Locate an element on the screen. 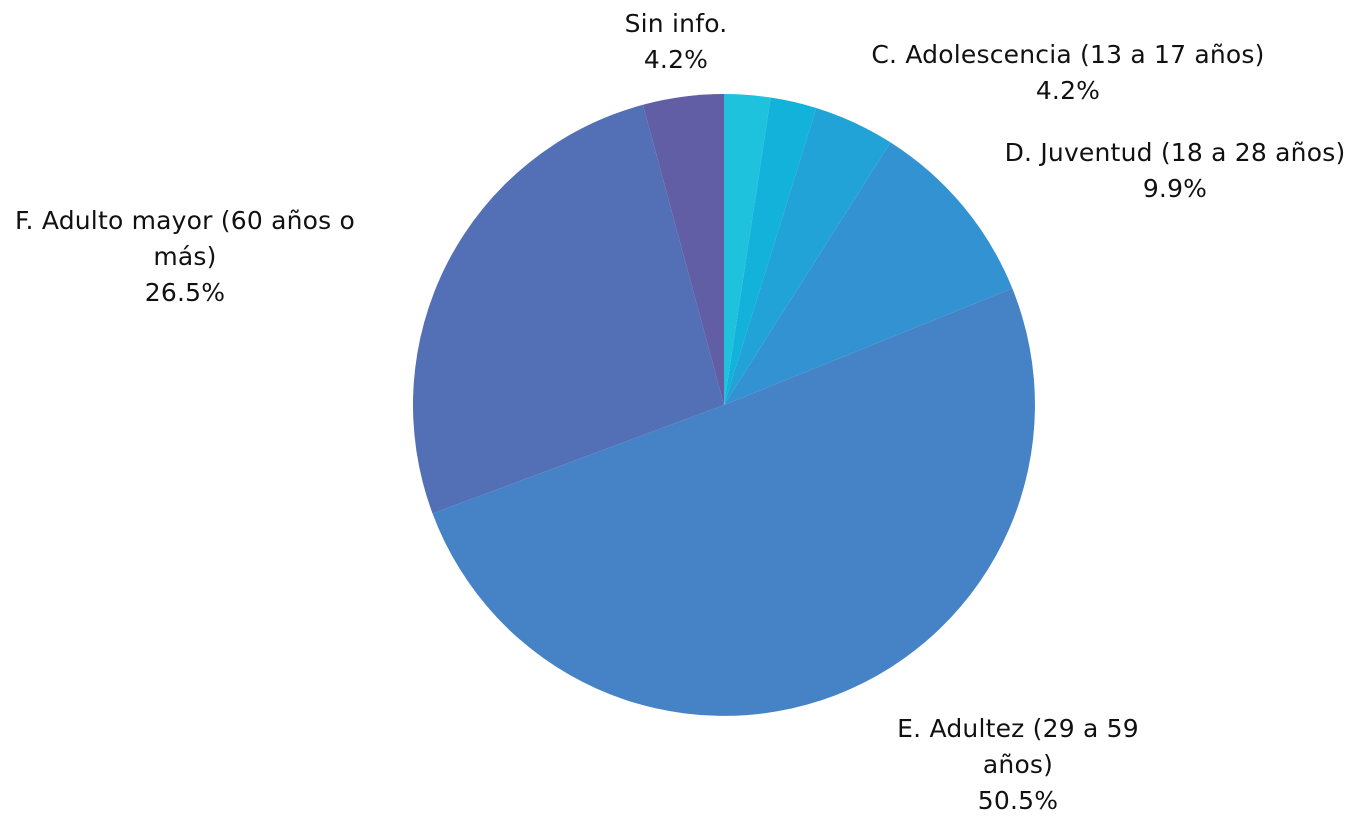 The width and height of the screenshot is (1350, 819). label-sin-info-name: Sin info. is located at coordinates (676, 23).